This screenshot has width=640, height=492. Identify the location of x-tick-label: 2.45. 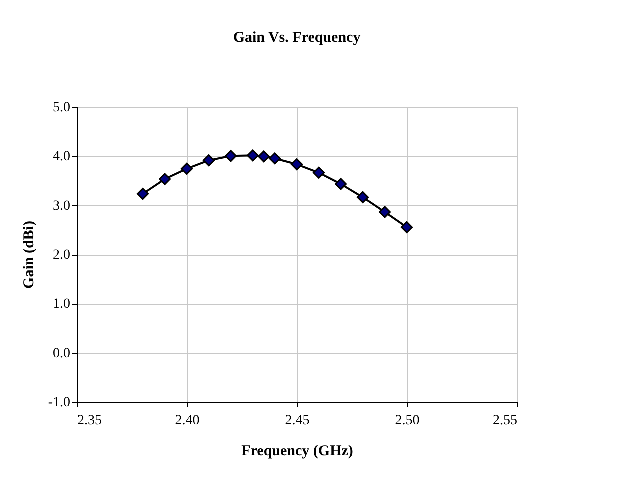
(297, 421).